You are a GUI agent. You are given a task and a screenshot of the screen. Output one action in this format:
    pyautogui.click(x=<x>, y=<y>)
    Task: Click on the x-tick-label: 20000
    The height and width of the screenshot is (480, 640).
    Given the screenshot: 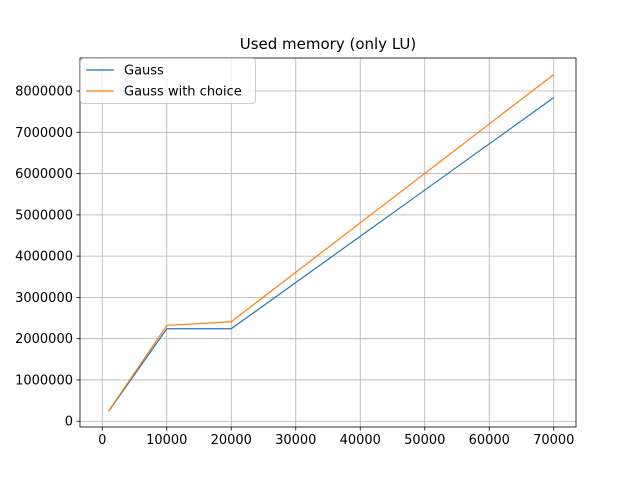 What is the action you would take?
    pyautogui.click(x=231, y=440)
    